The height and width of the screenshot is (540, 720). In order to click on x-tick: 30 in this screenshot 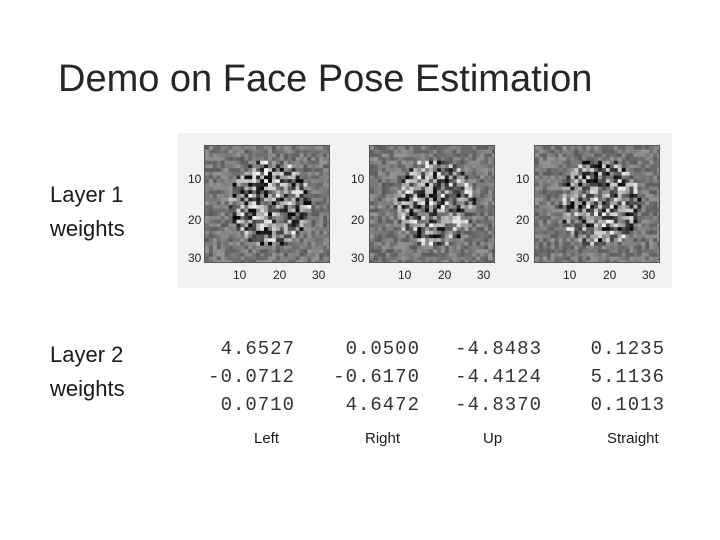, I will do `click(484, 275)`.